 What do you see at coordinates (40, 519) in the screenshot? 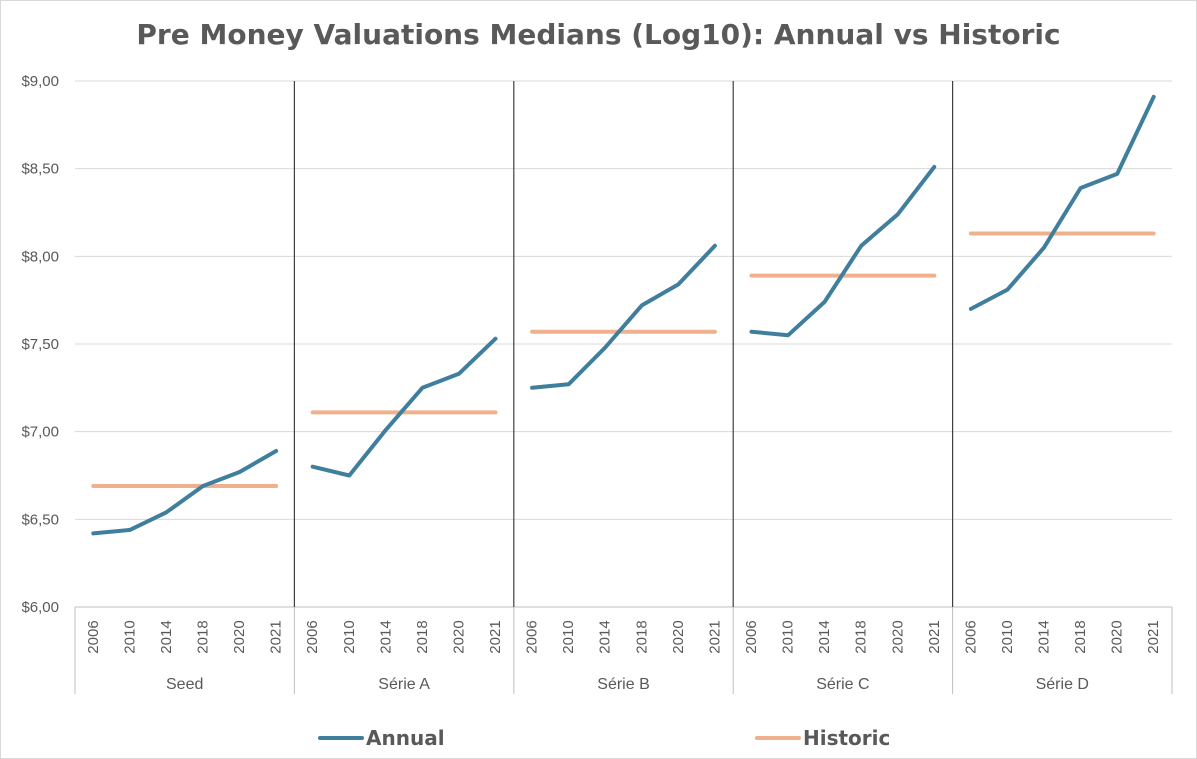
I see `y-tick-label: $6,50` at bounding box center [40, 519].